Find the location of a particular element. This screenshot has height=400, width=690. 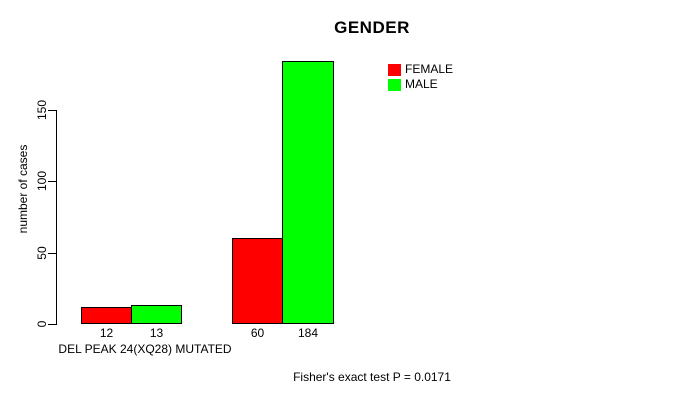

bar-value-label: 12 is located at coordinates (106, 333).